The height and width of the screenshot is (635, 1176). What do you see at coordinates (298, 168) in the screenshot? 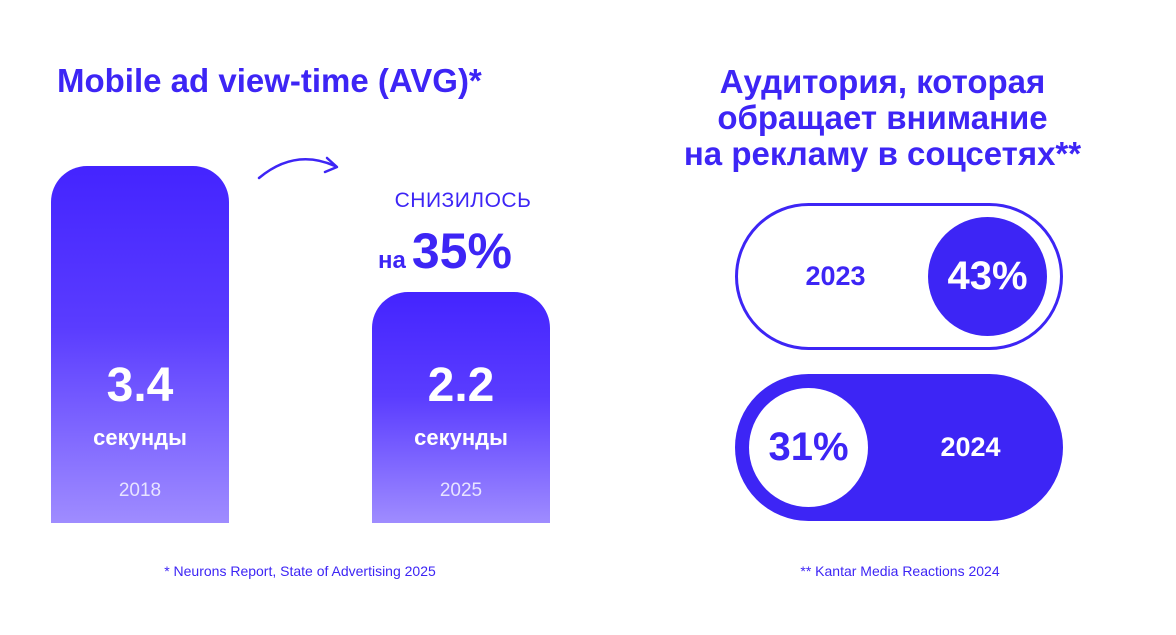
I see `curved-arrow-icon` at bounding box center [298, 168].